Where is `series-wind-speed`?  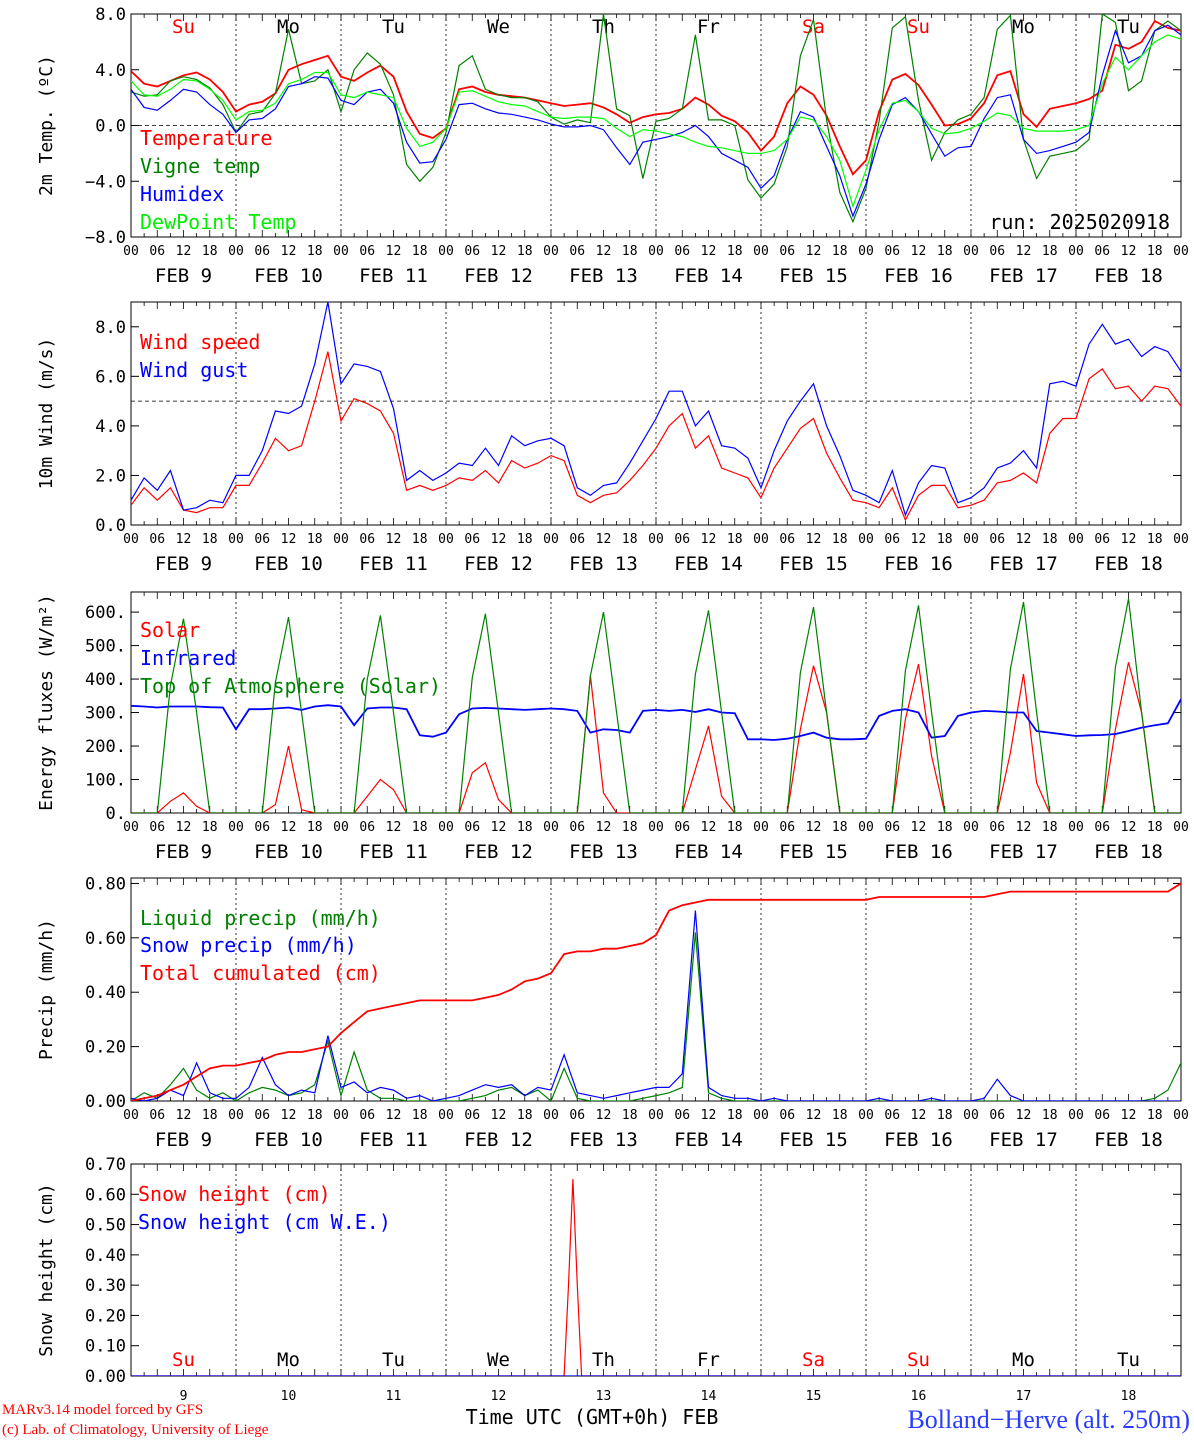
series-wind-speed is located at coordinates (656, 436).